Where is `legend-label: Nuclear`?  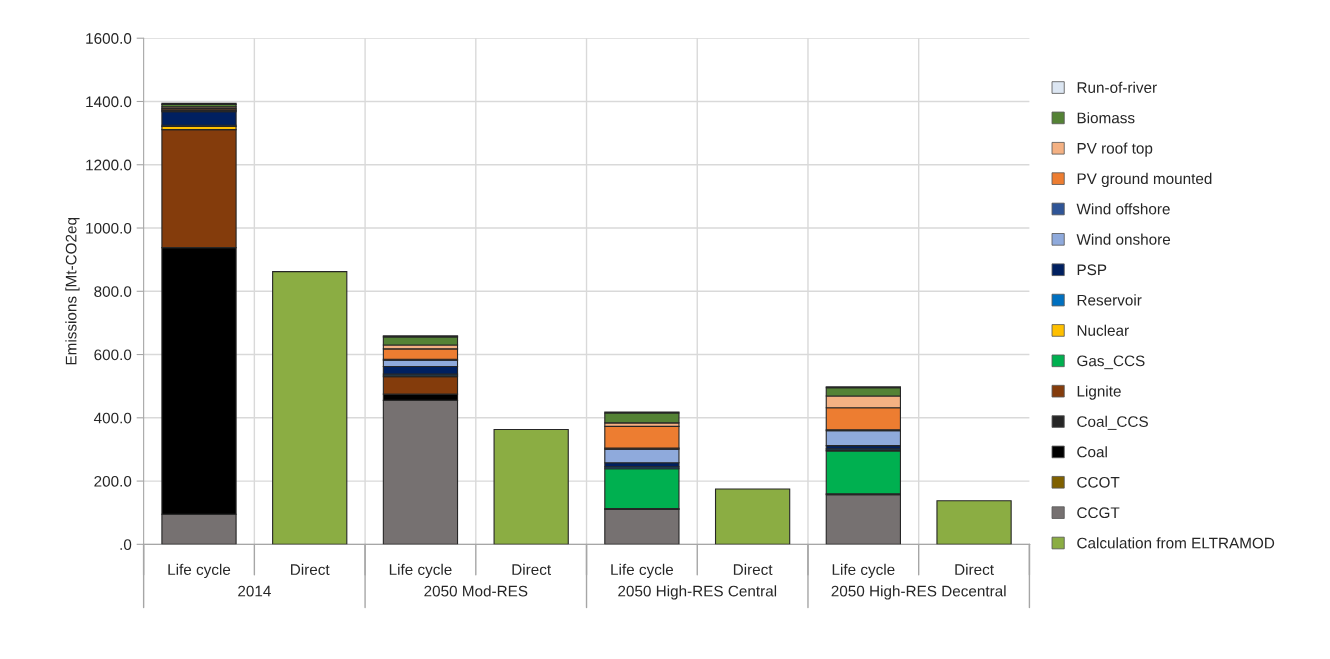
legend-label: Nuclear is located at coordinates (1103, 330).